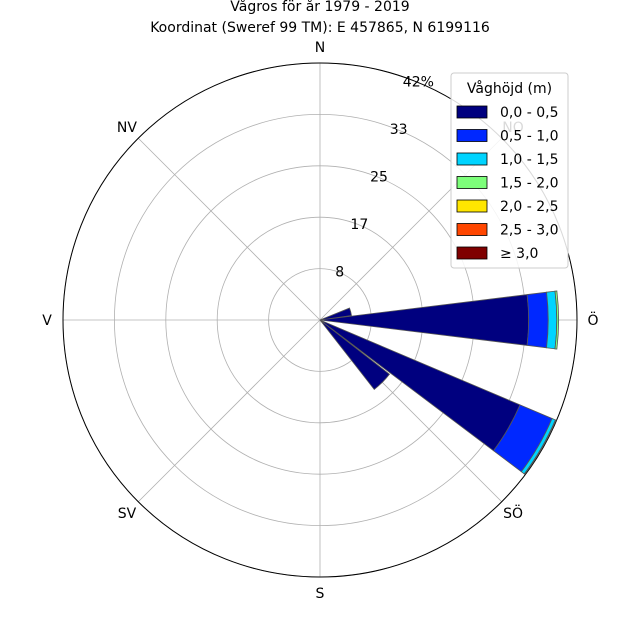  I want to click on legend-label-5: 2,5 - 3,0, so click(529, 231).